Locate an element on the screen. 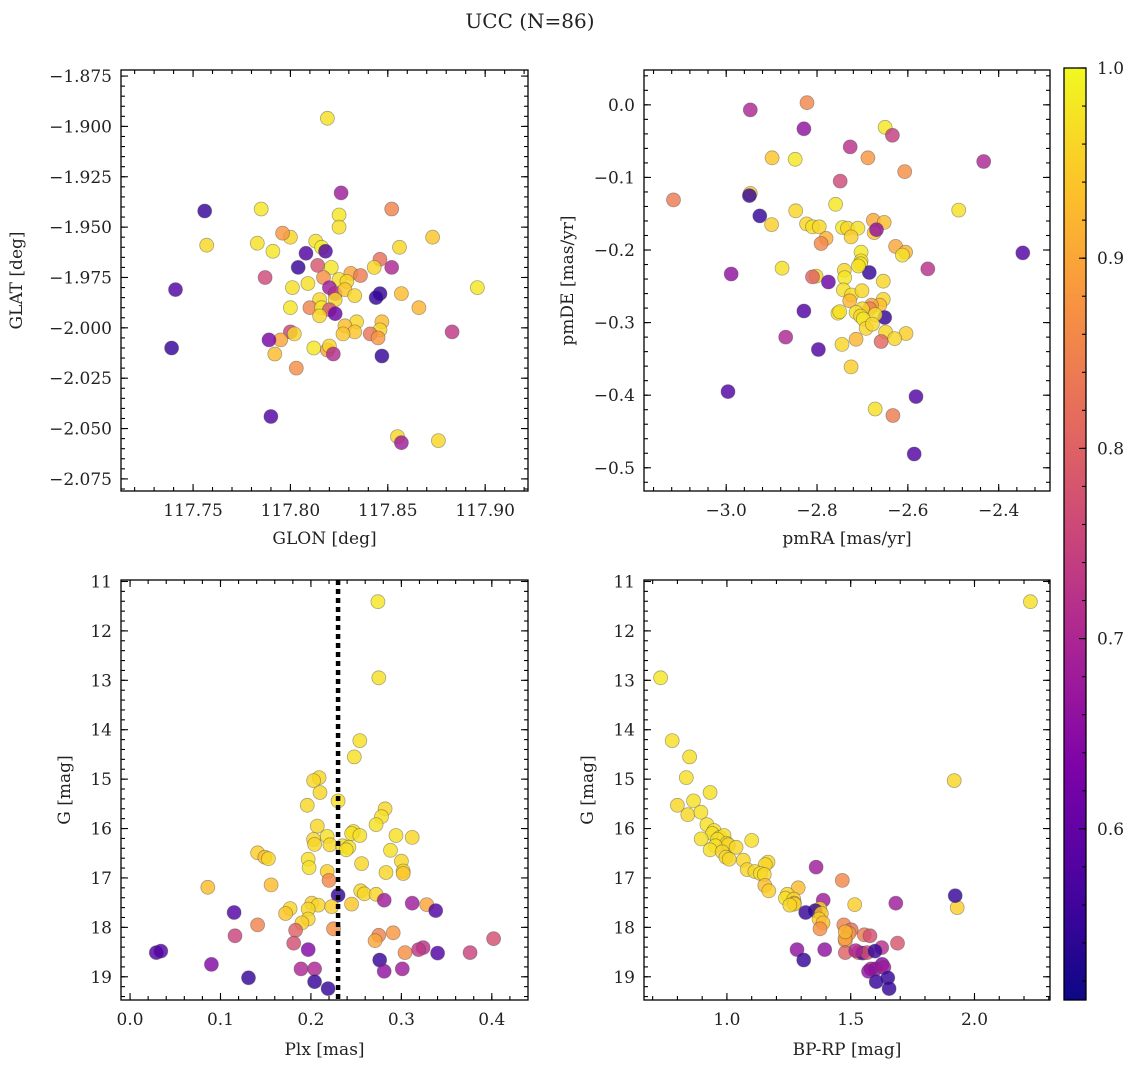 The width and height of the screenshot is (1136, 1068). x-tick-label: 117.80 is located at coordinates (290, 511).